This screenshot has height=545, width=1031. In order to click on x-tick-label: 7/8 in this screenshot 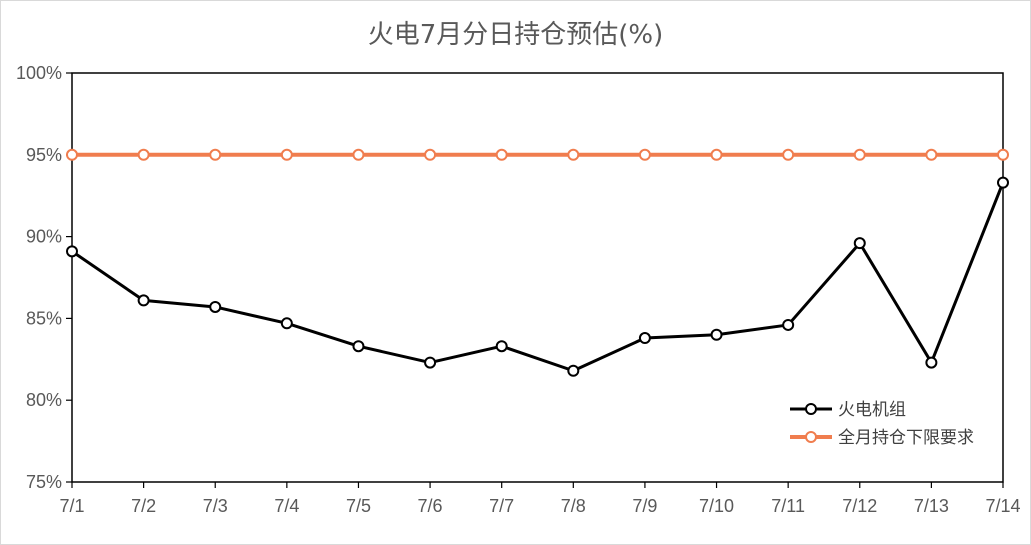, I will do `click(573, 506)`.